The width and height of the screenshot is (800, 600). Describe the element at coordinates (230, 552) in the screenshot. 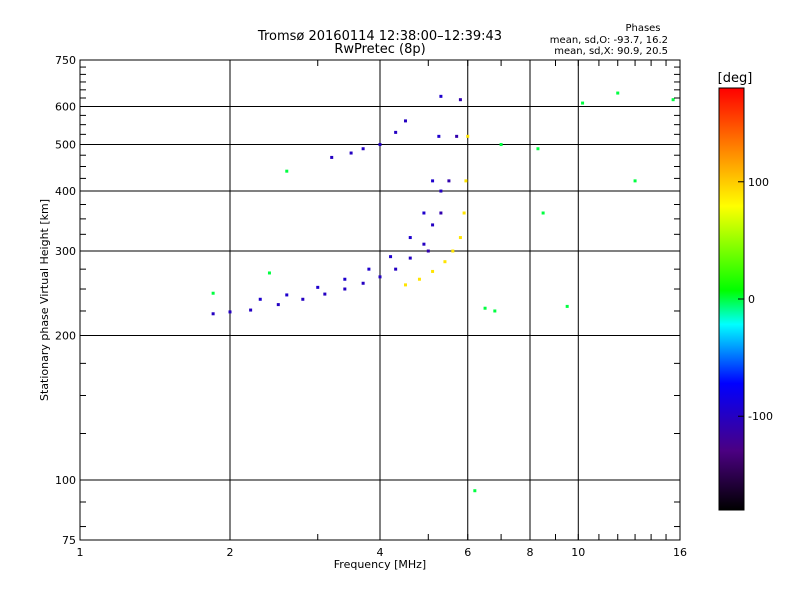

I see `x-tick-label: 2` at that location.